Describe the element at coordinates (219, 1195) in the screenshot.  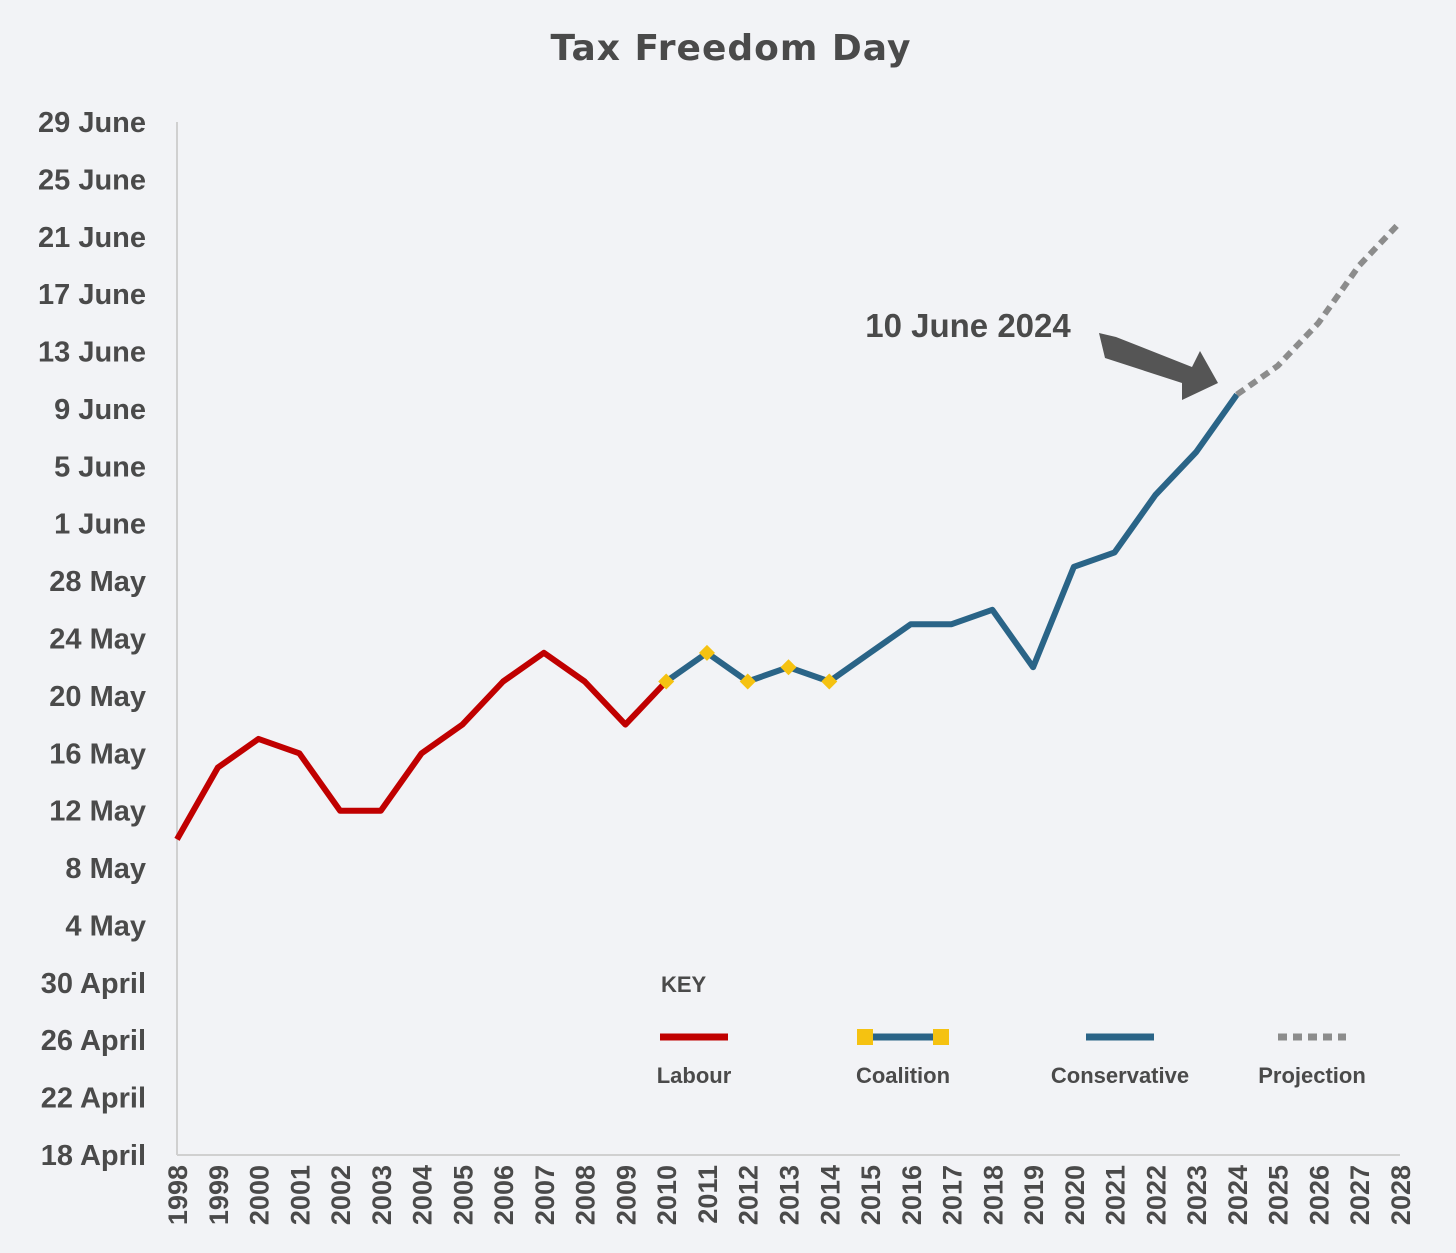
I see `x-tick-label: 1999` at that location.